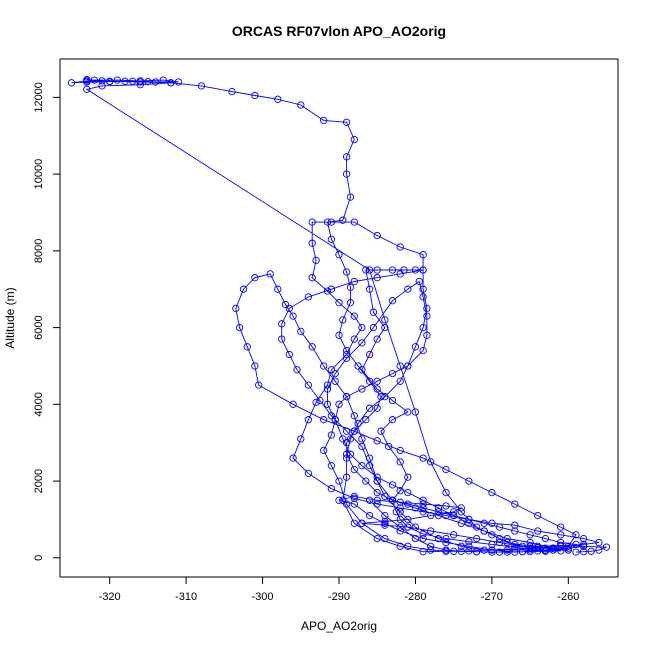 This screenshot has height=655, width=650. I want to click on y-tick-label: 0, so click(39, 558).